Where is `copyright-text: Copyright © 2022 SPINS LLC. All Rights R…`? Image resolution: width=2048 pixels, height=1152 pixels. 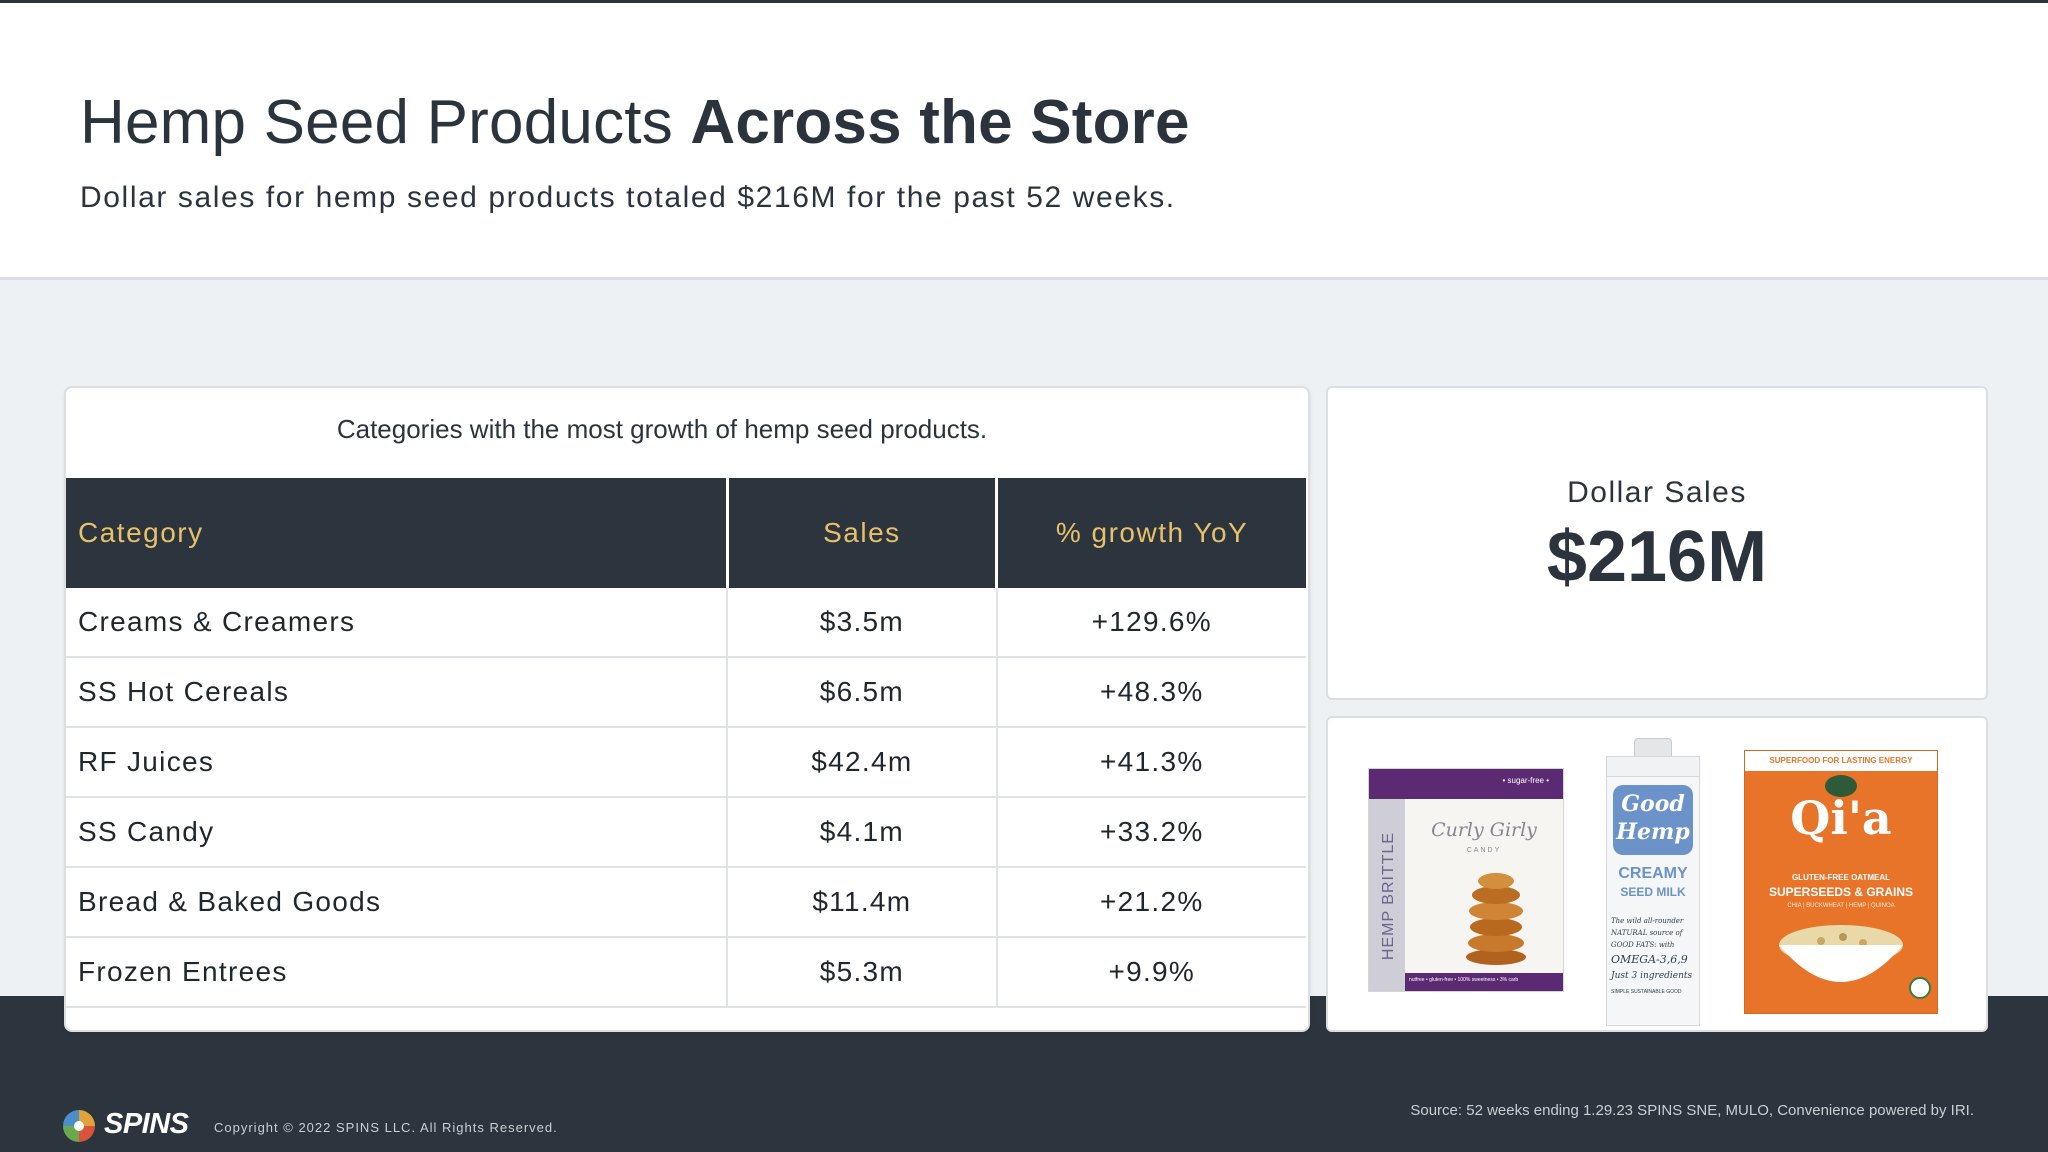
copyright-text: Copyright © 2022 SPINS LLC. All Rights R… is located at coordinates (386, 1127).